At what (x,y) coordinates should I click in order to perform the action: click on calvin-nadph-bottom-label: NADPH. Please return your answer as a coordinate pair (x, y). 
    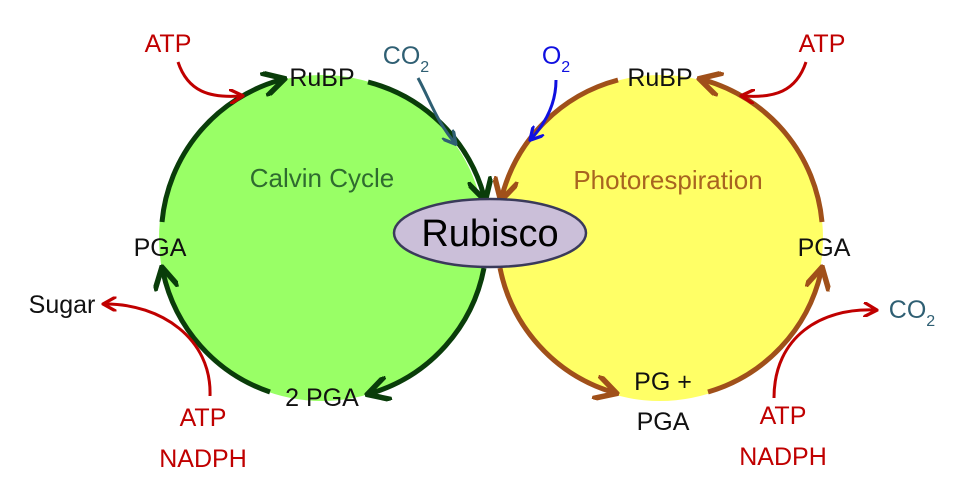
    Looking at the image, I should click on (203, 459).